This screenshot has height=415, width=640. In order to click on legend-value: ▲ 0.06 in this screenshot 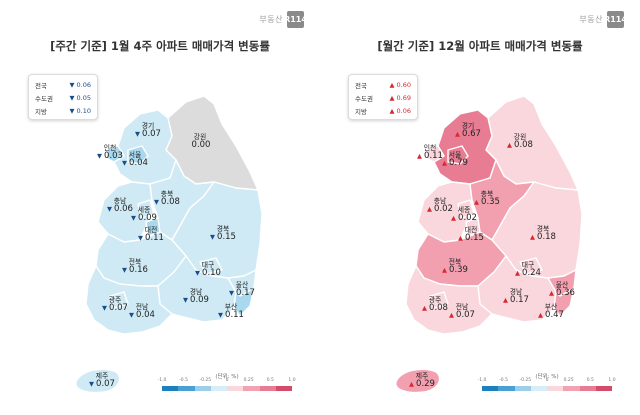, I will do `click(400, 110)`.